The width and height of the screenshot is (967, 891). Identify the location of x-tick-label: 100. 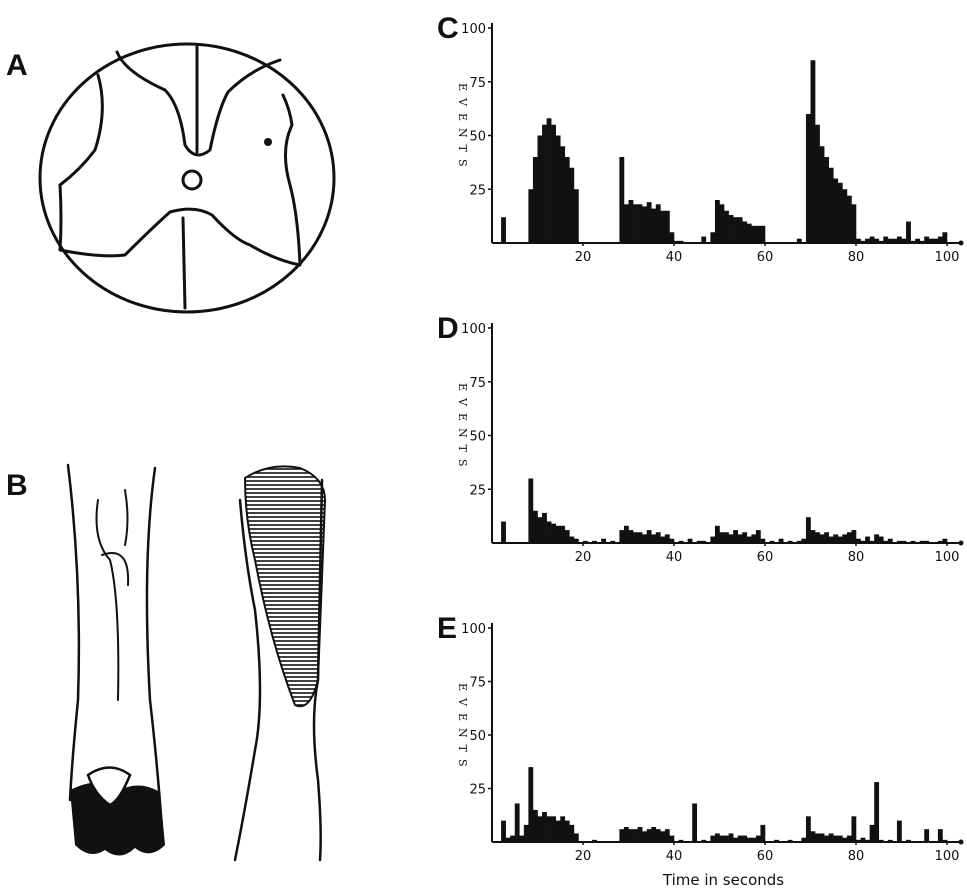
(947, 557).